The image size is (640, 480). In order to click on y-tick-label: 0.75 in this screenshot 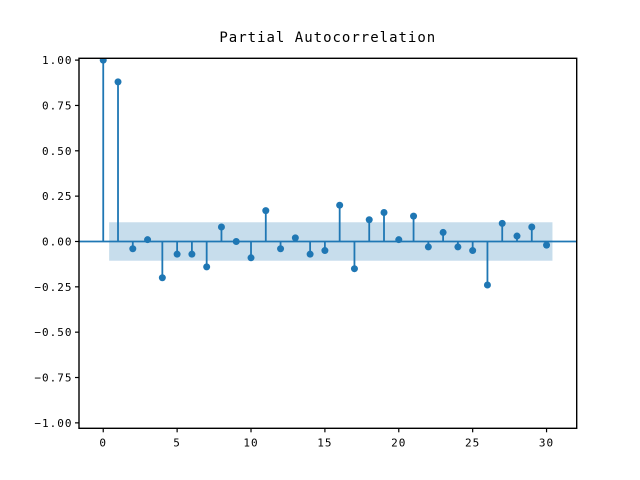, I will do `click(57, 105)`.